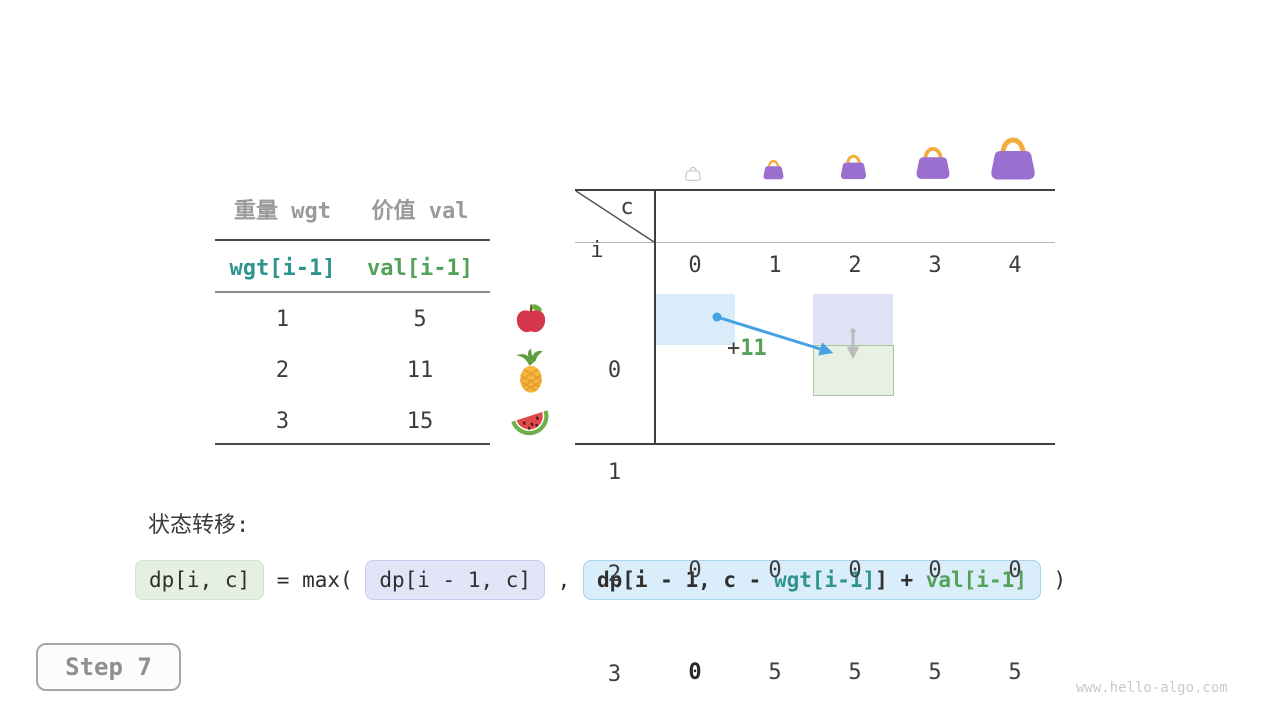 The width and height of the screenshot is (1280, 720). I want to click on value-gain-annotation: +11, so click(747, 348).